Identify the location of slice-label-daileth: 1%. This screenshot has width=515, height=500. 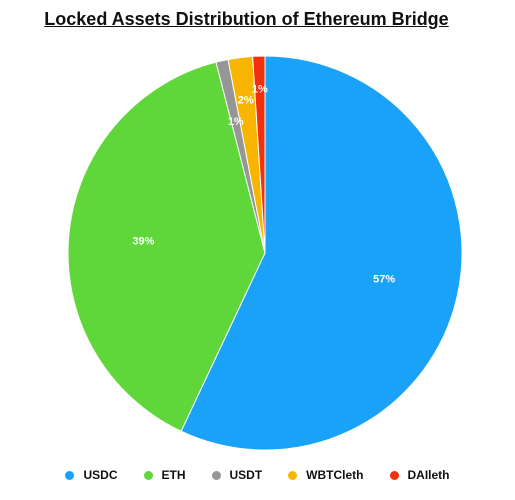
(260, 89).